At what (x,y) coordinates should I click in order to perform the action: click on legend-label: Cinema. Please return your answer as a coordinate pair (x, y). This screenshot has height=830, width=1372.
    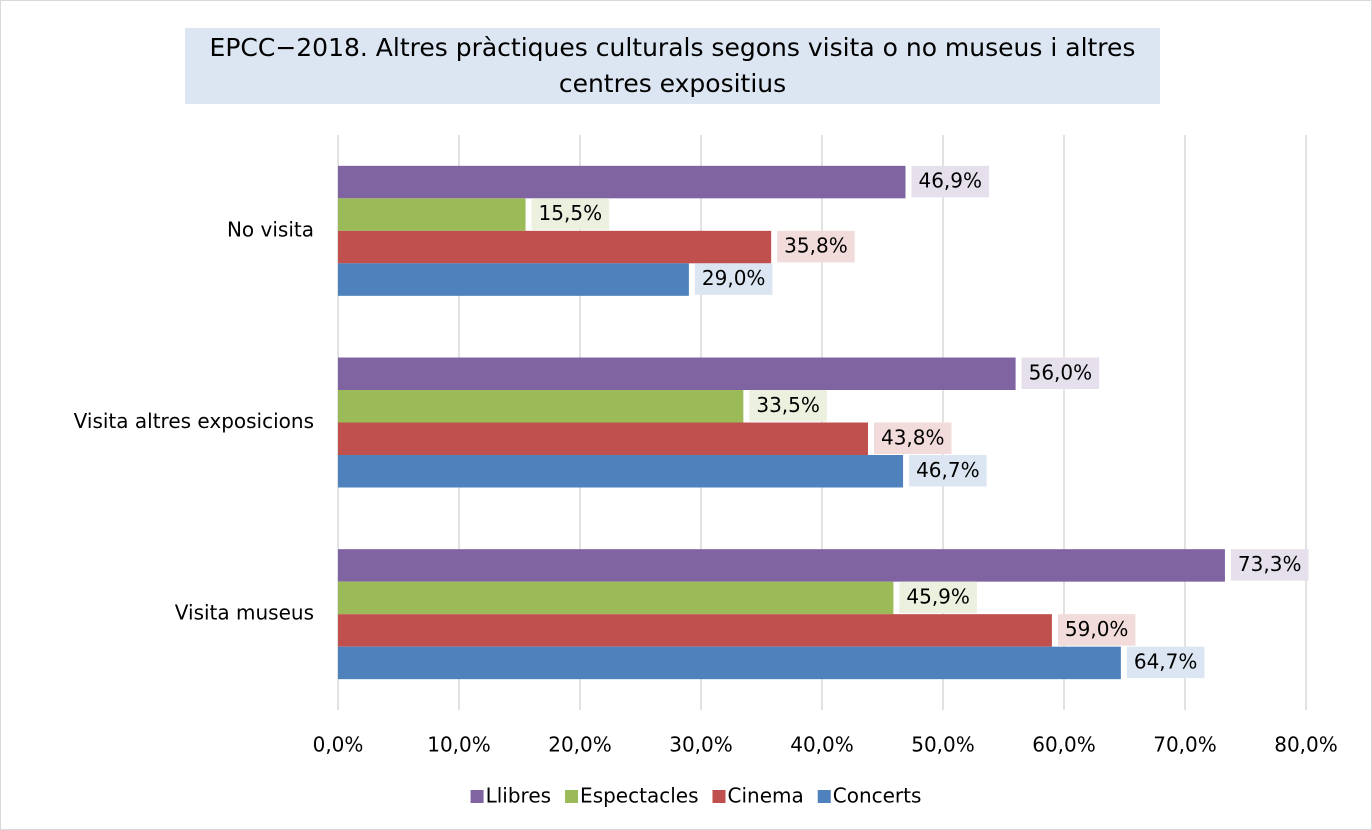
    Looking at the image, I should click on (765, 796).